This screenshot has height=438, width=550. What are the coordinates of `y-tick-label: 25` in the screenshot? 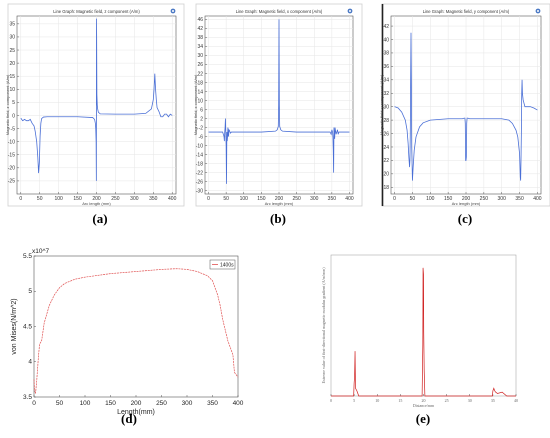 It's located at (12, 51).